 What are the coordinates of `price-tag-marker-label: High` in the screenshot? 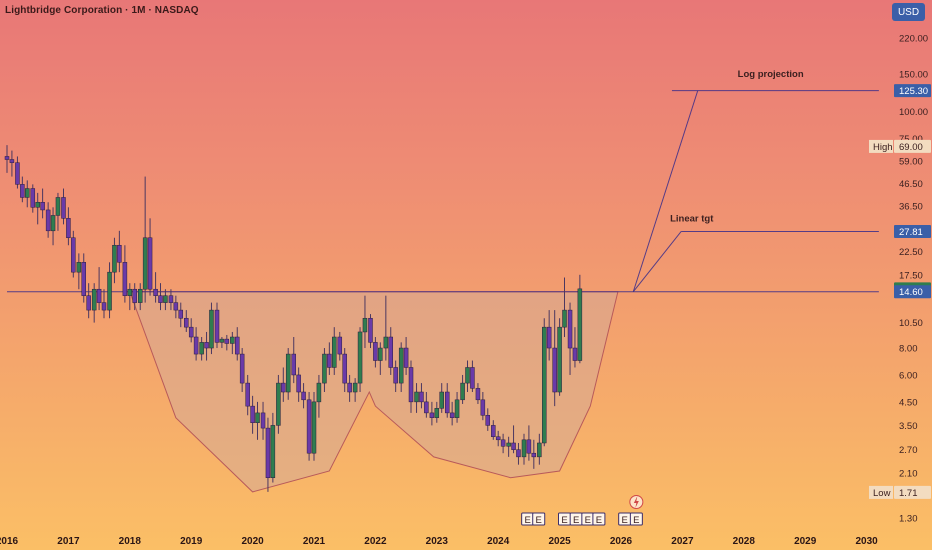 It's located at (883, 147).